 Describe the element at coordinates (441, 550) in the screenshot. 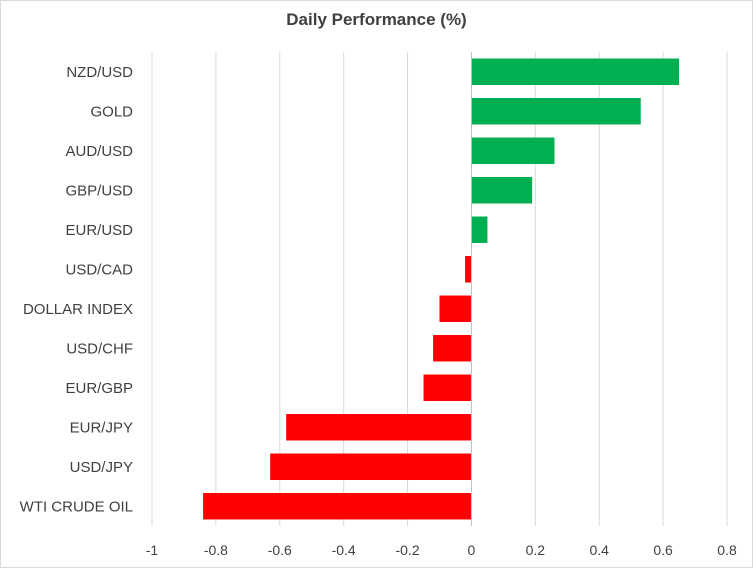

I see `x-tick-labels: -1 -0.8 -0.6 -0.4 -0.2 0 0.2 0.4 0.6 0.8` at that location.